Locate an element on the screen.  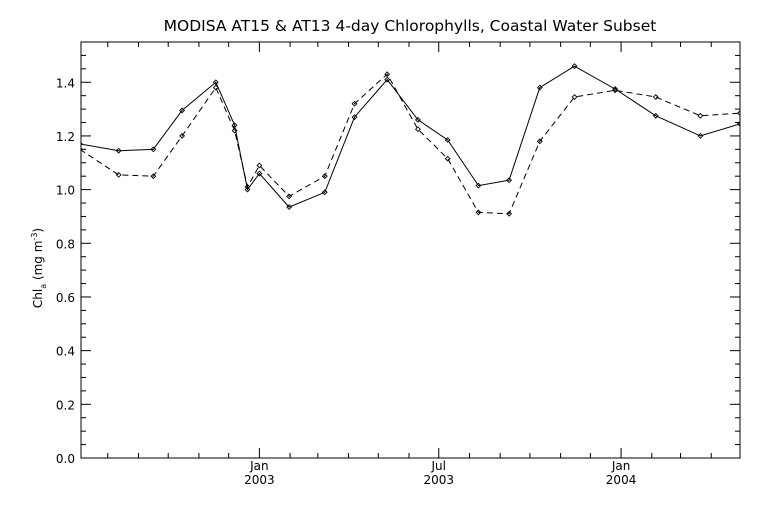
y-axis-label-sub: a is located at coordinates (43, 286).